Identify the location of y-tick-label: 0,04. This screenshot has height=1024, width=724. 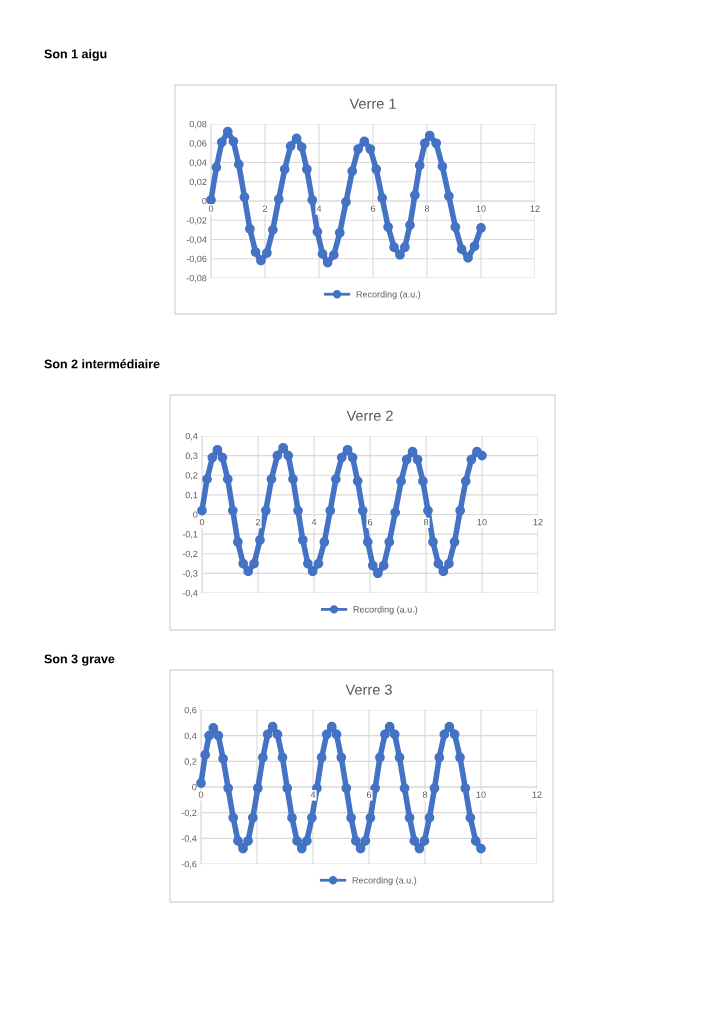
(198, 163).